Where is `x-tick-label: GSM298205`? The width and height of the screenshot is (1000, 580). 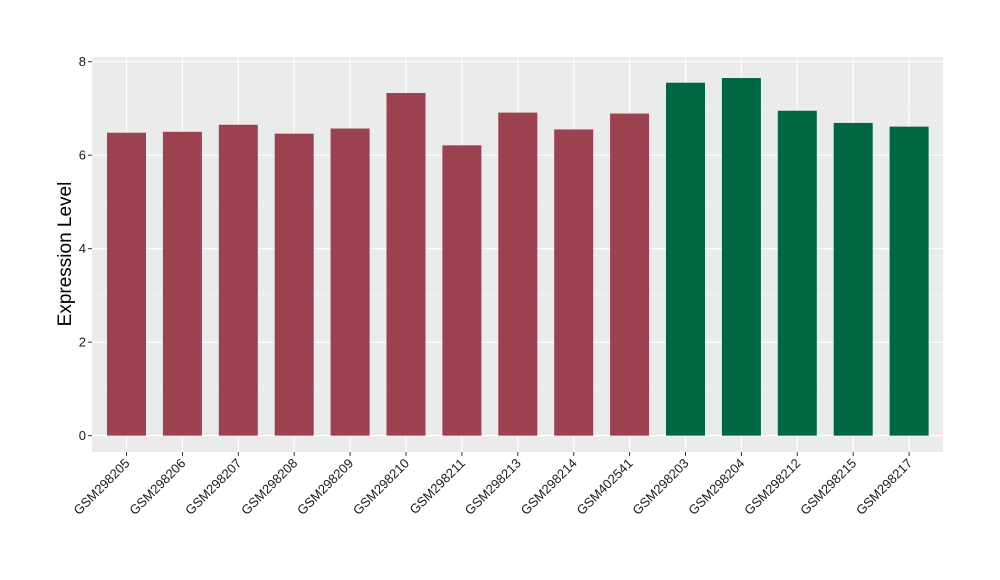 x-tick-label: GSM298205 is located at coordinates (101, 487).